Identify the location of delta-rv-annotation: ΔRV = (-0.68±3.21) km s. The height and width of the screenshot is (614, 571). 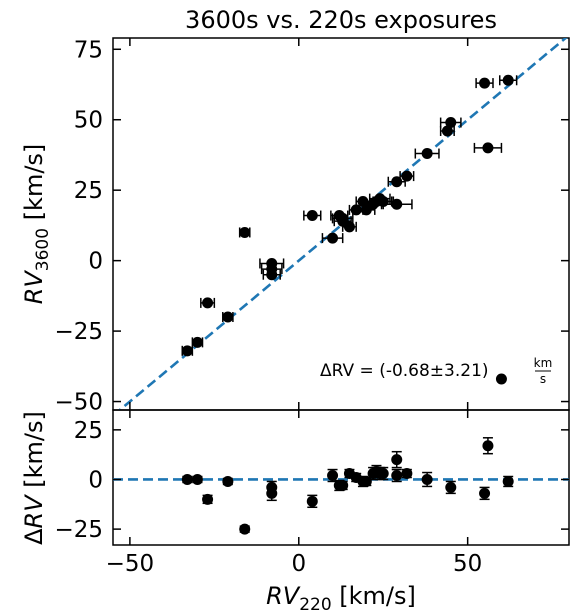
(436, 371).